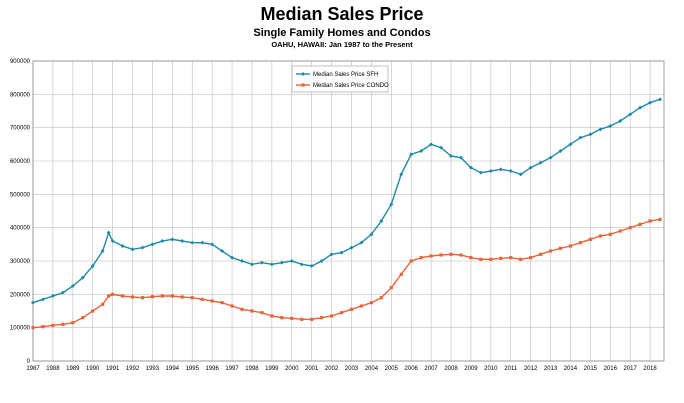 The width and height of the screenshot is (684, 403). What do you see at coordinates (20, 195) in the screenshot?
I see `y-tick-label: 500000` at bounding box center [20, 195].